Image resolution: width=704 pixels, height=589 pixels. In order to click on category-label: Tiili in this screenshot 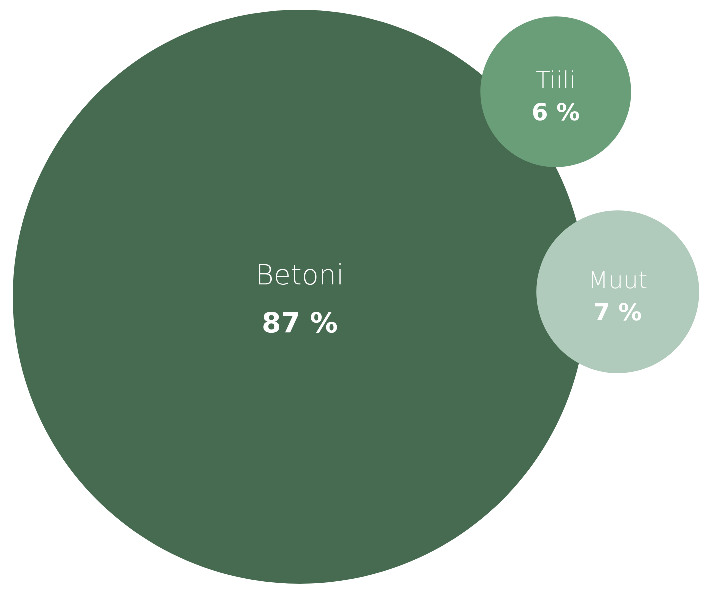, I will do `click(555, 79)`.